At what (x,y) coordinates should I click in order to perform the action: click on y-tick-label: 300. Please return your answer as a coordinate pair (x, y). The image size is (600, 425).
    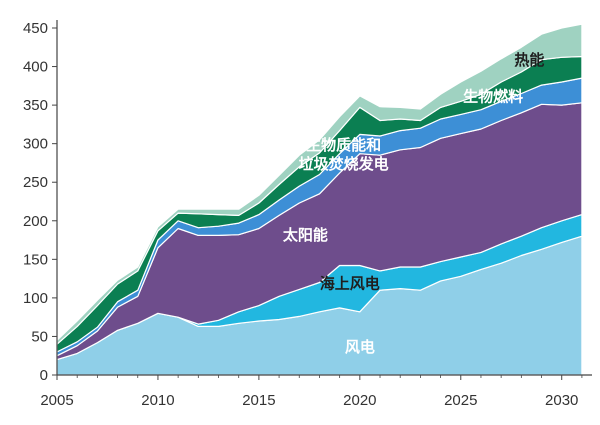
    Looking at the image, I should click on (35, 144).